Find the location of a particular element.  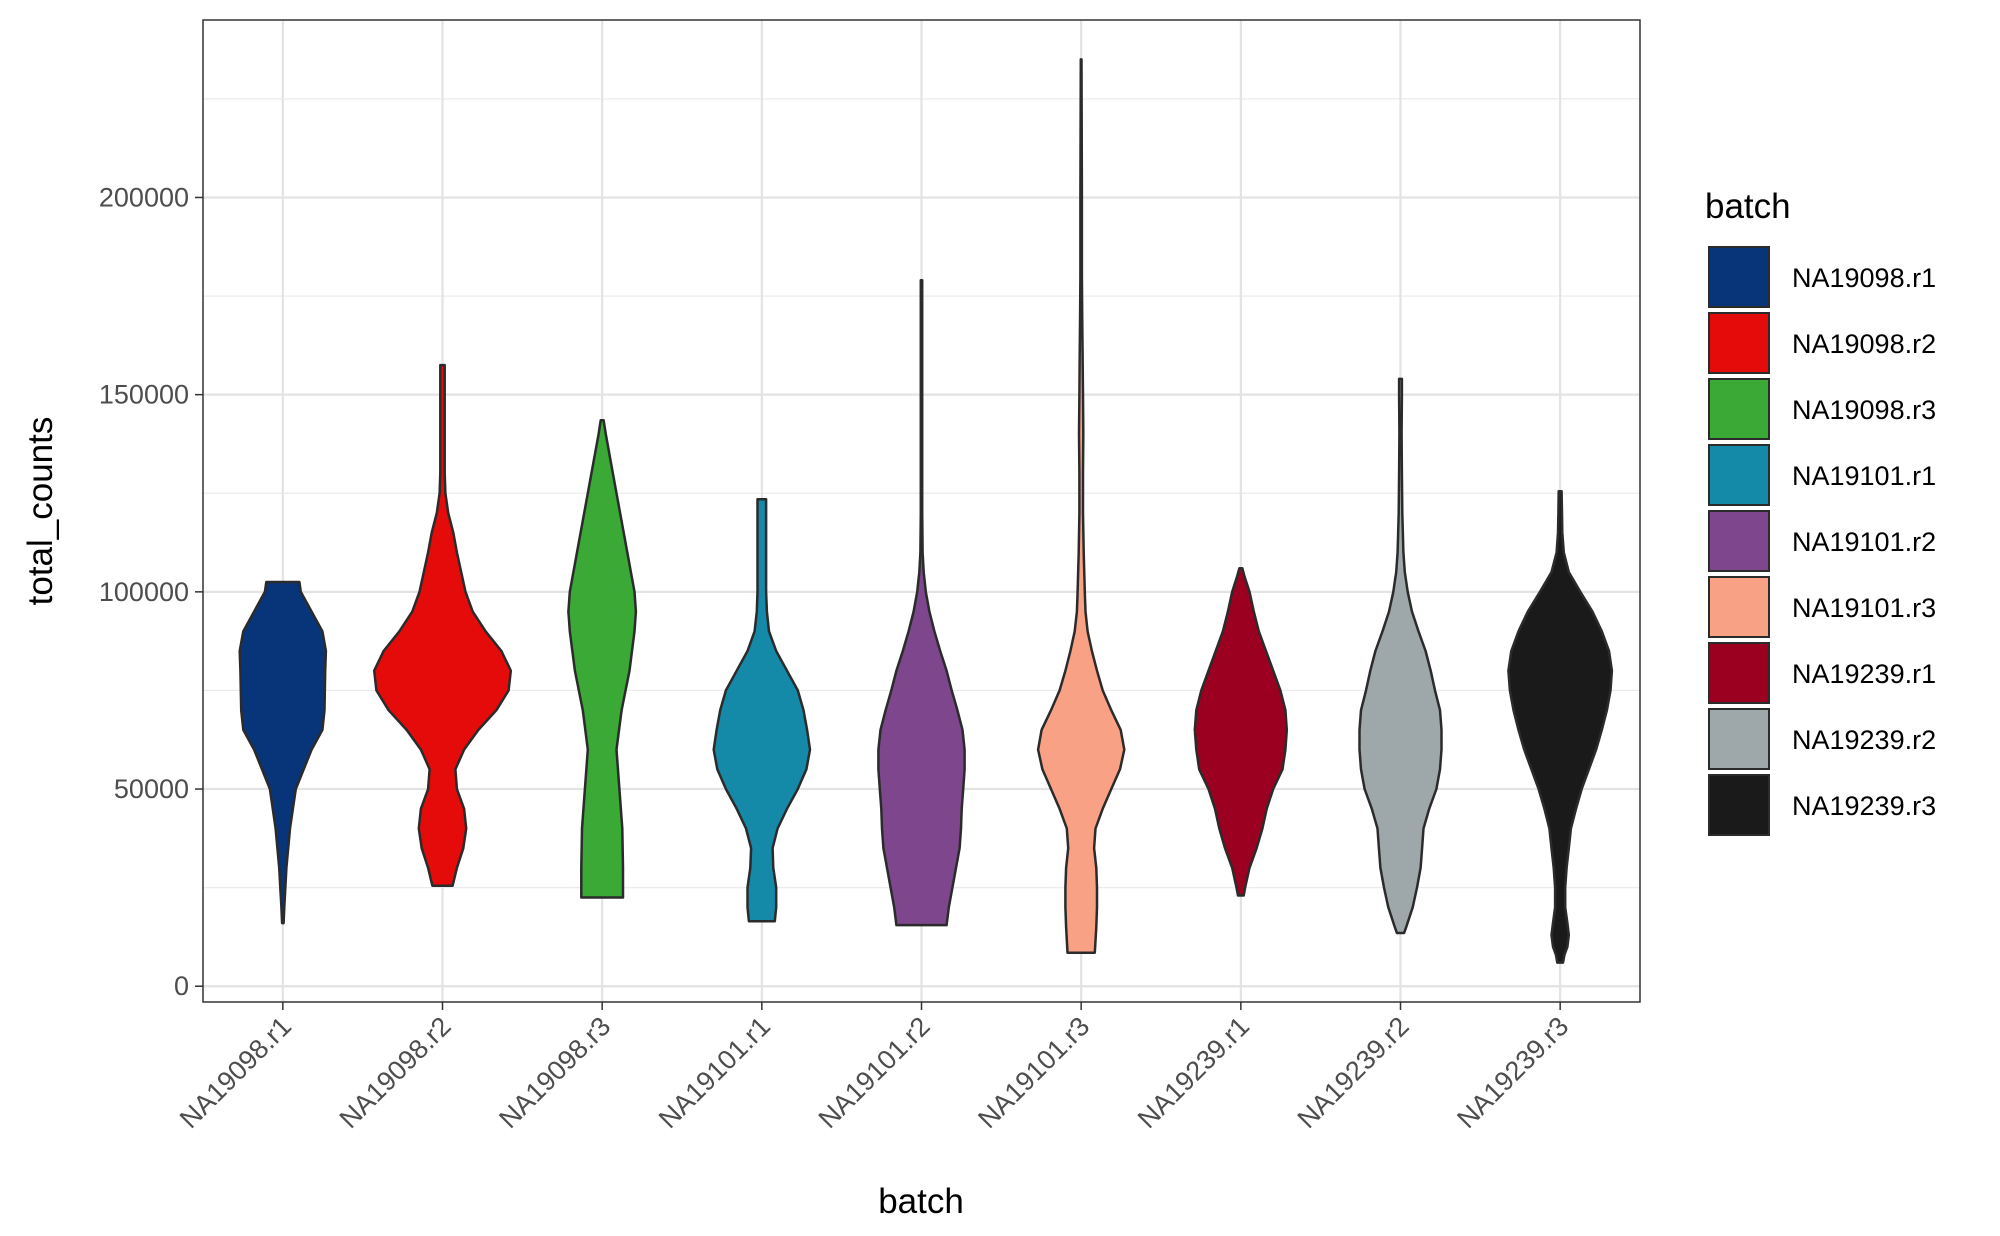

y-tick-label: 0 is located at coordinates (181, 986).